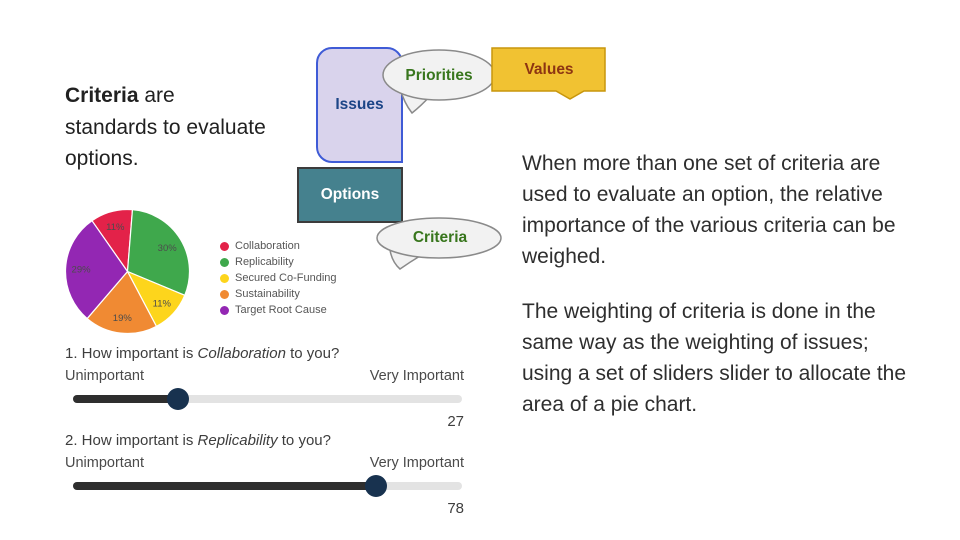 This screenshot has height=540, width=960. I want to click on options-label: Options, so click(350, 194).